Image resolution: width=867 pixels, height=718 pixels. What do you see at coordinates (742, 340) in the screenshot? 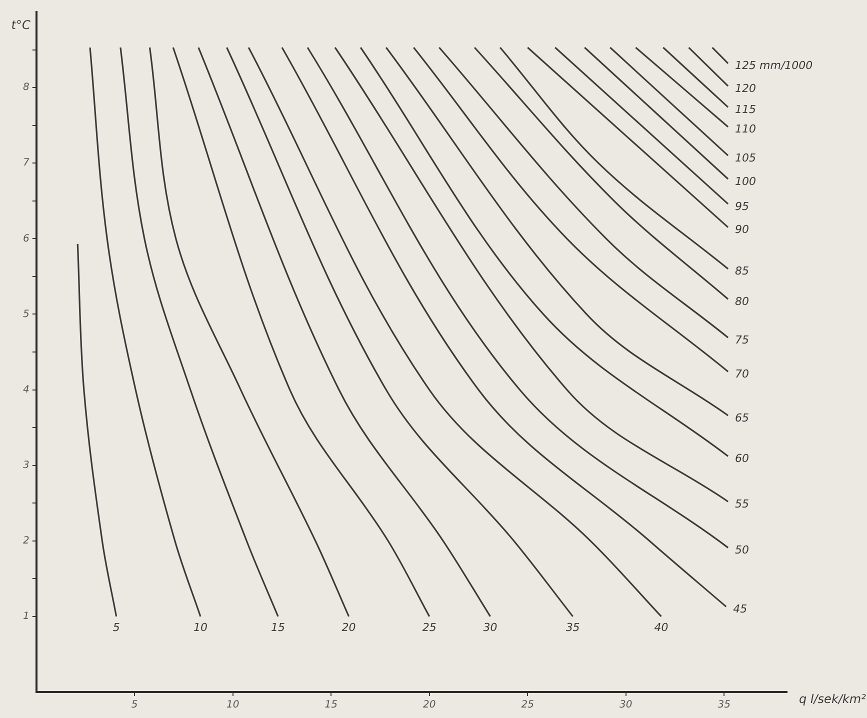
I see `series-label: 75` at bounding box center [742, 340].